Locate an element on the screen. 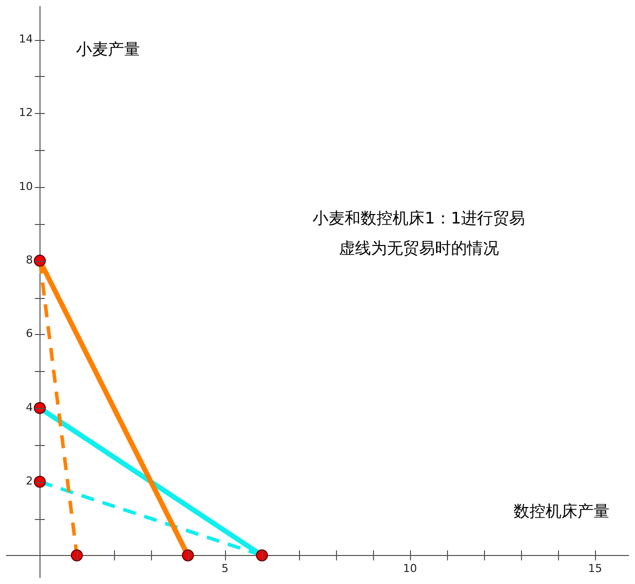 The height and width of the screenshot is (584, 635). x-tick-label: 15 is located at coordinates (595, 568).